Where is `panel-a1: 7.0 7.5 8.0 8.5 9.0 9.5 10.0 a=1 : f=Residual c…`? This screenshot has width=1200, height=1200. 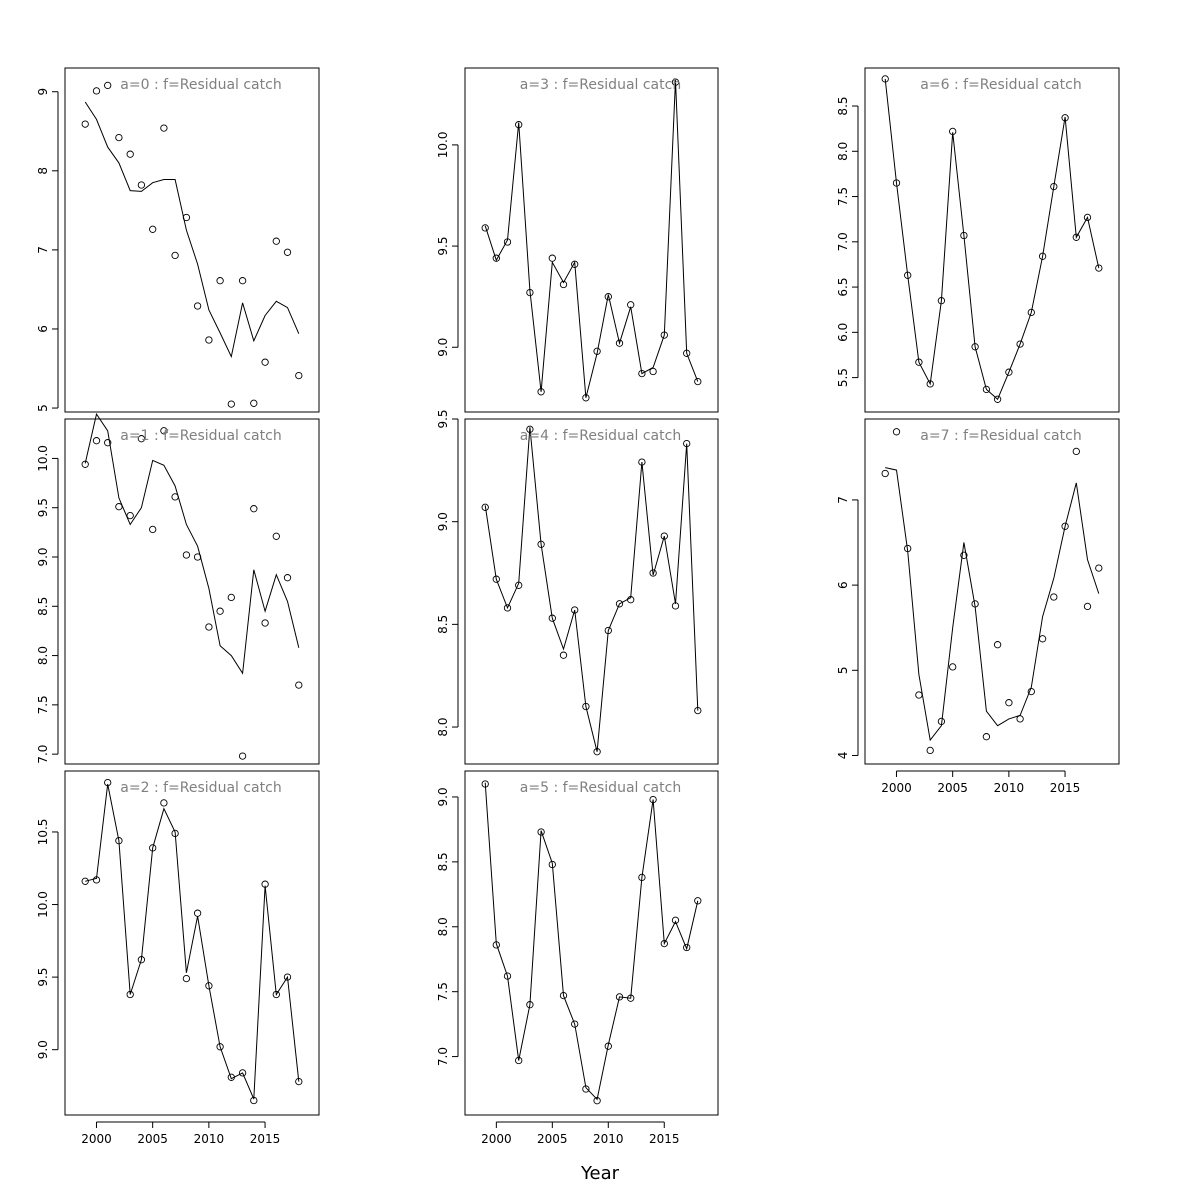 panel-a1: 7.0 7.5 8.0 8.5 9.0 9.5 10.0 a=1 : f=Residual c… is located at coordinates (178, 588).